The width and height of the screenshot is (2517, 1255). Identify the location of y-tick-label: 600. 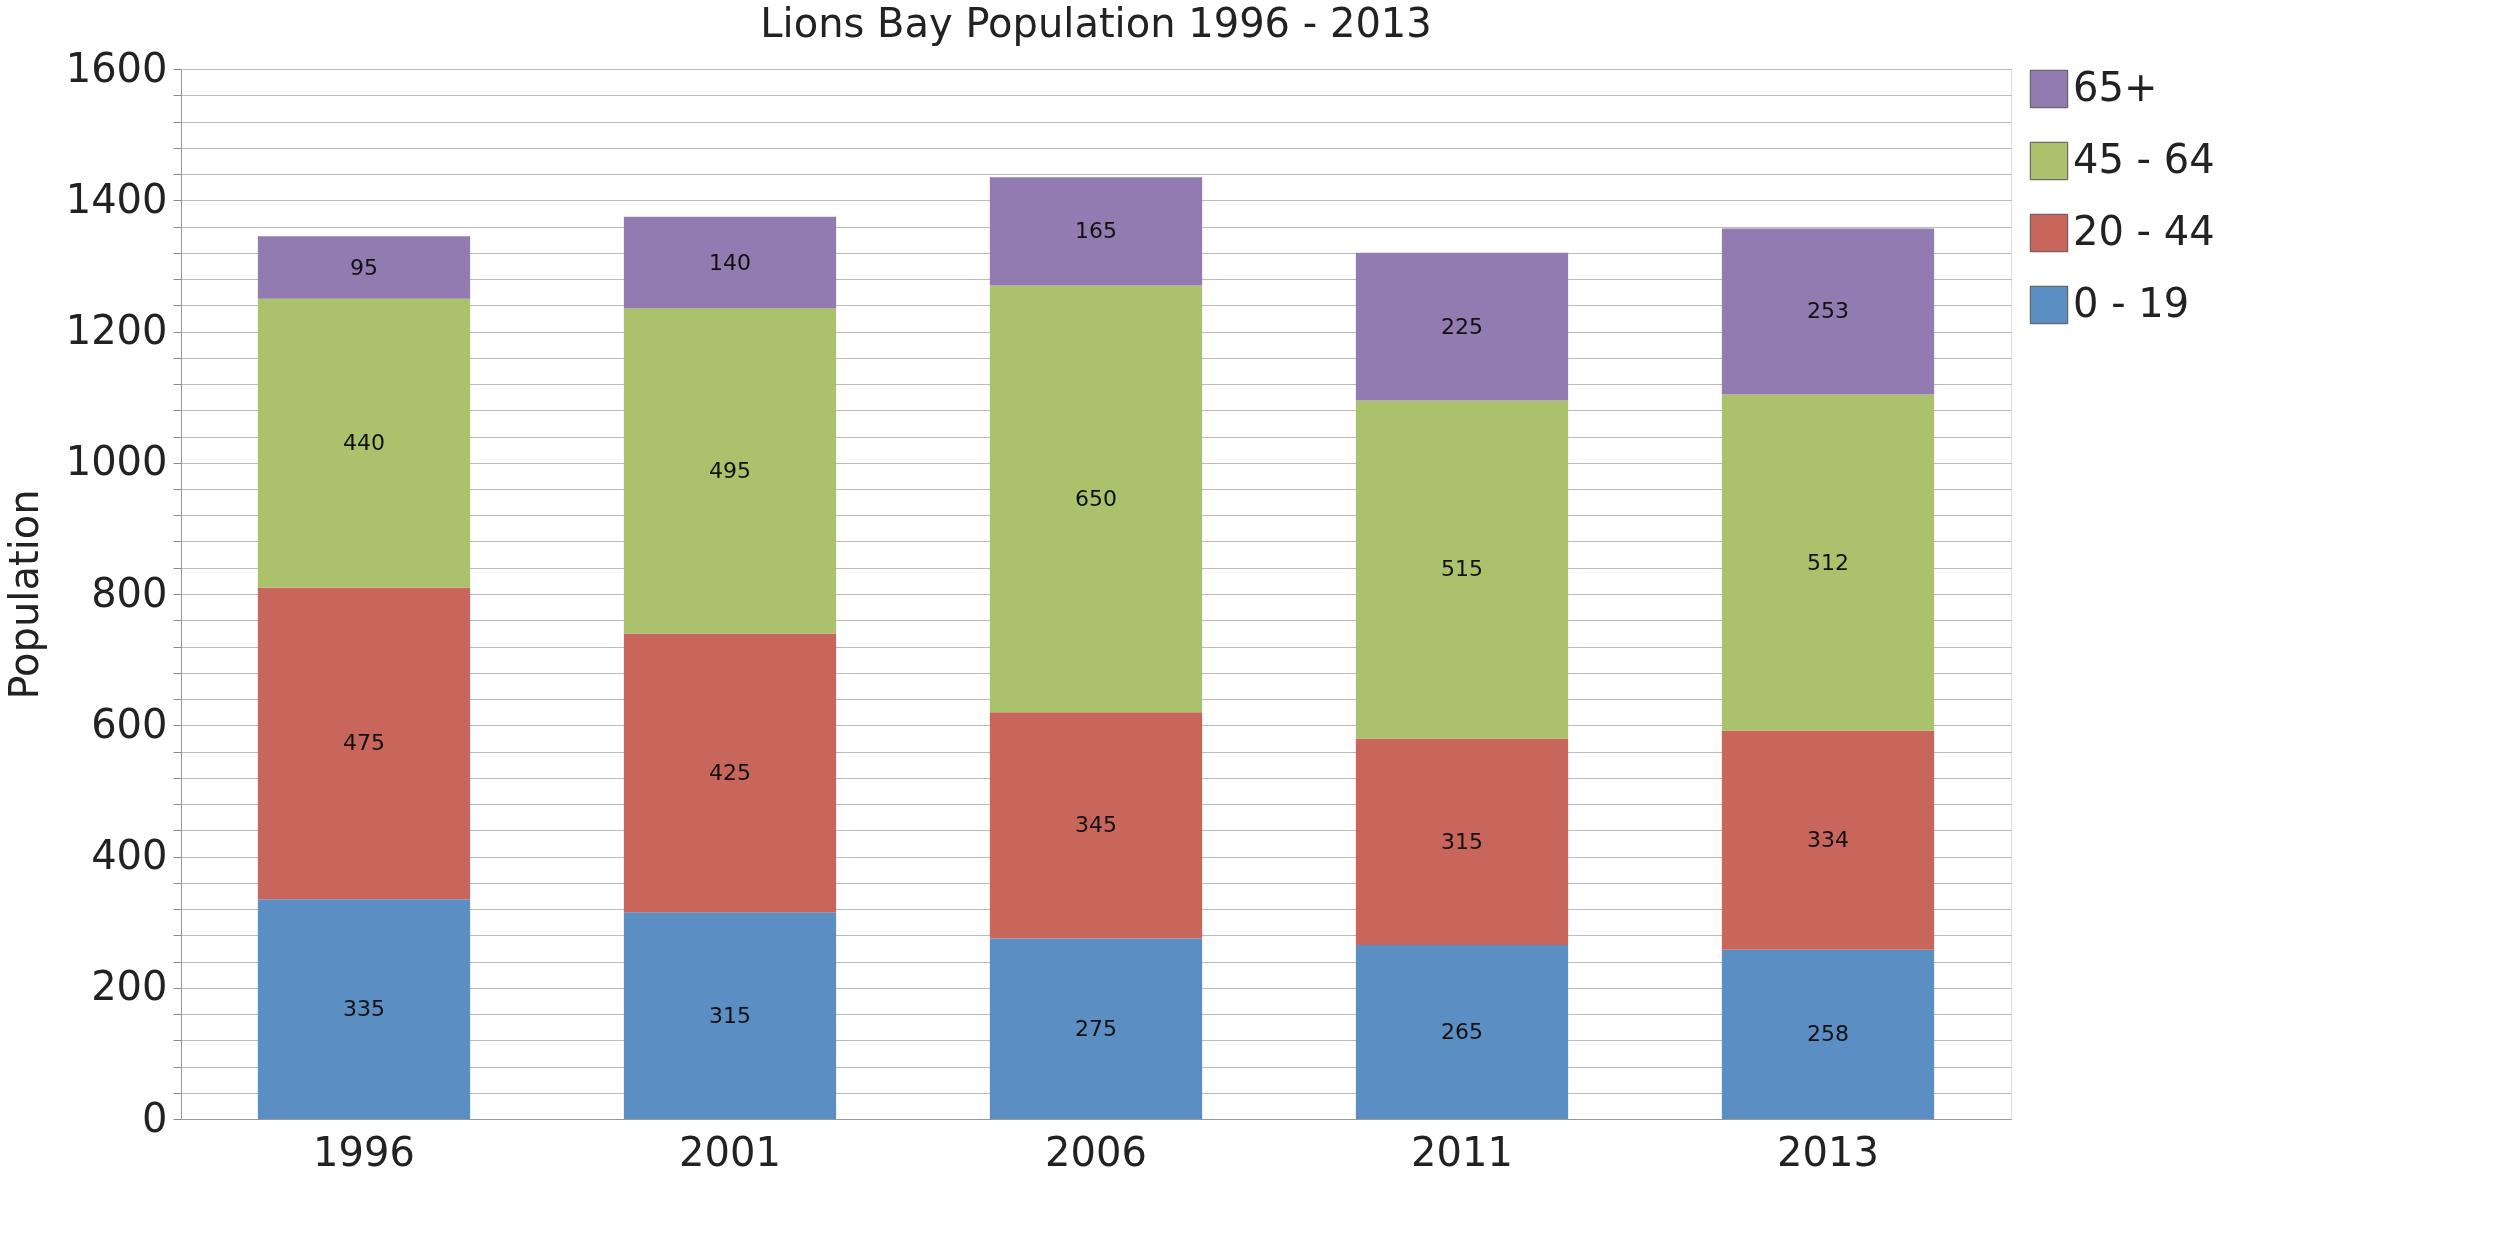
(129, 723).